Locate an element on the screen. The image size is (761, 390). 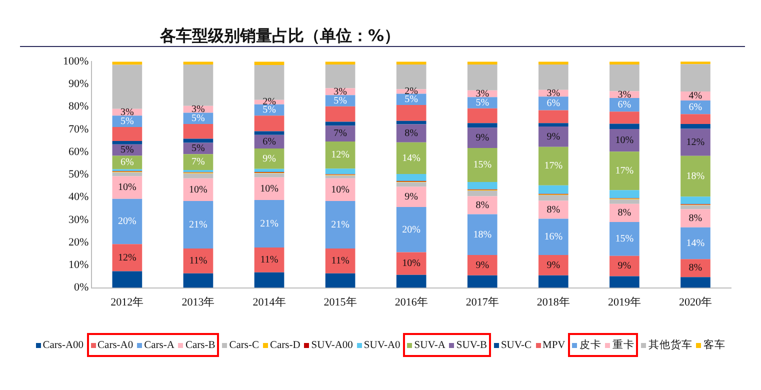
y-tick-label: 40% is located at coordinates (78, 197).